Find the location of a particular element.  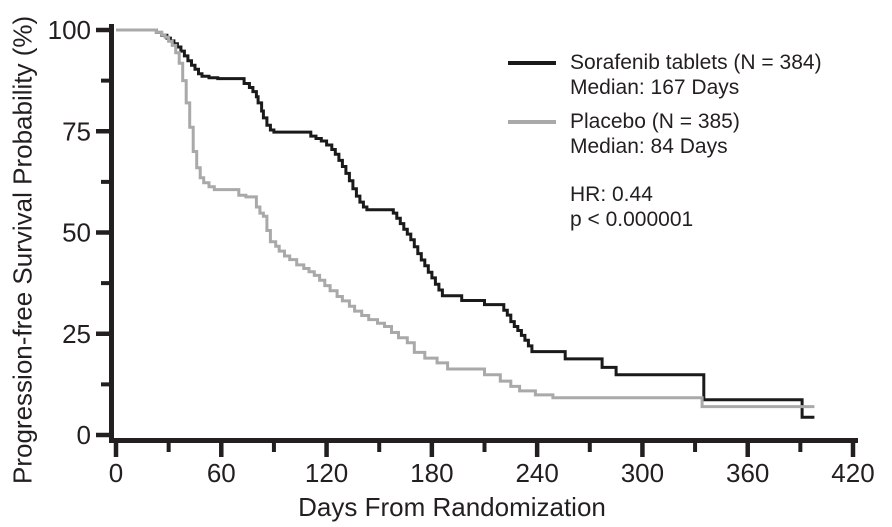

hazard-ratio-label: HR: 0.44 is located at coordinates (611, 194).